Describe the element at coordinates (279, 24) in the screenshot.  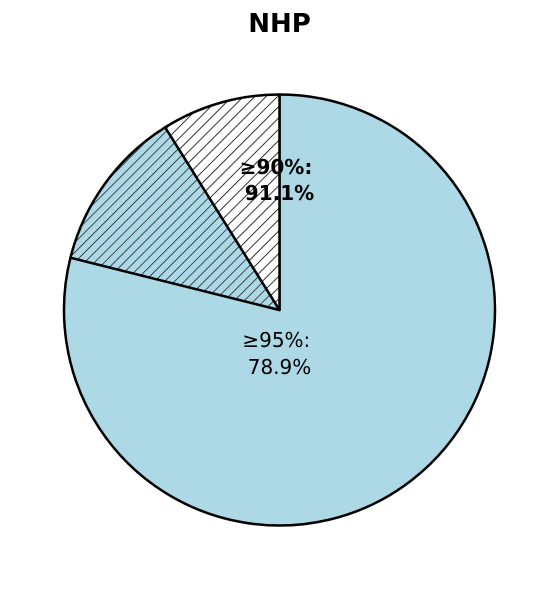
I see `chart-title: NHP` at that location.